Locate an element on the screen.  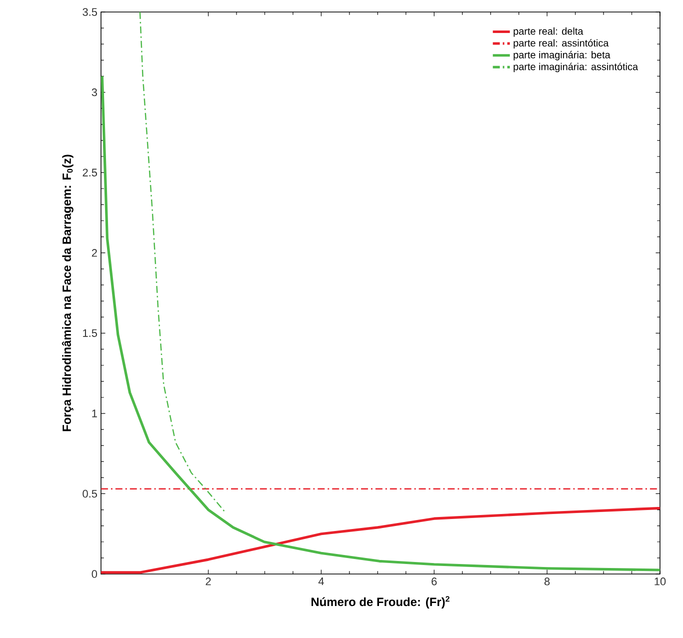
x-tick-label: 10 is located at coordinates (660, 582).